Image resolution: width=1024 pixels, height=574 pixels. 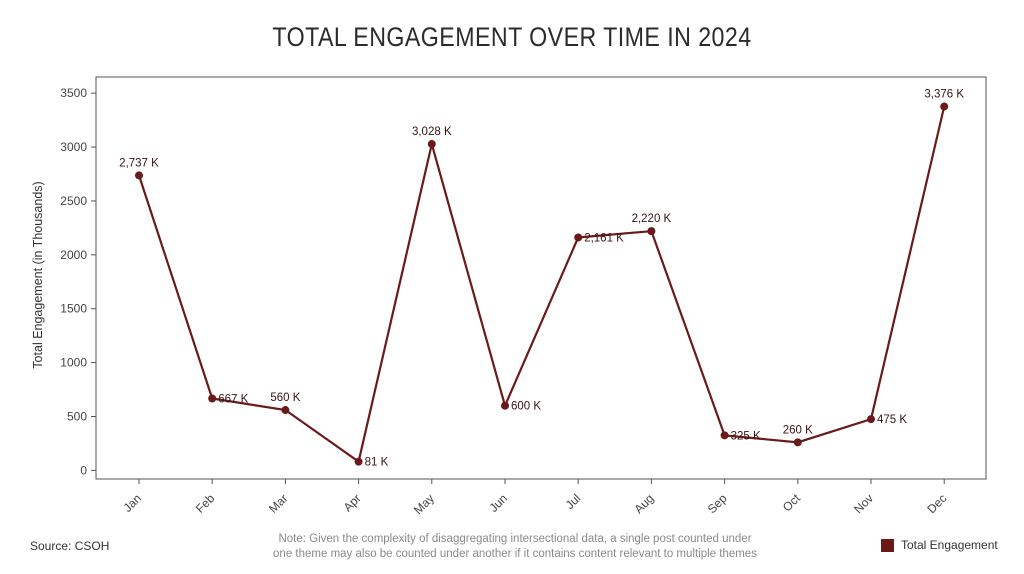 What do you see at coordinates (205, 503) in the screenshot?
I see `x-tick-label: Feb` at bounding box center [205, 503].